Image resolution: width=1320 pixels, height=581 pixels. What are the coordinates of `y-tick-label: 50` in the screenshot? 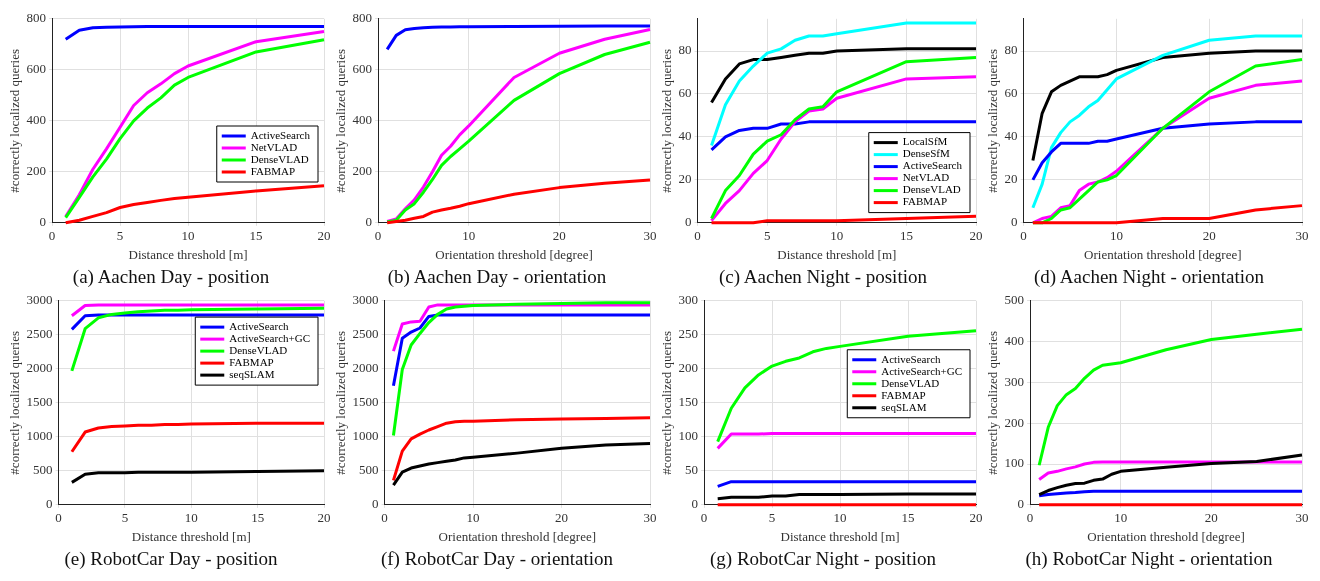 It's located at (692, 470).